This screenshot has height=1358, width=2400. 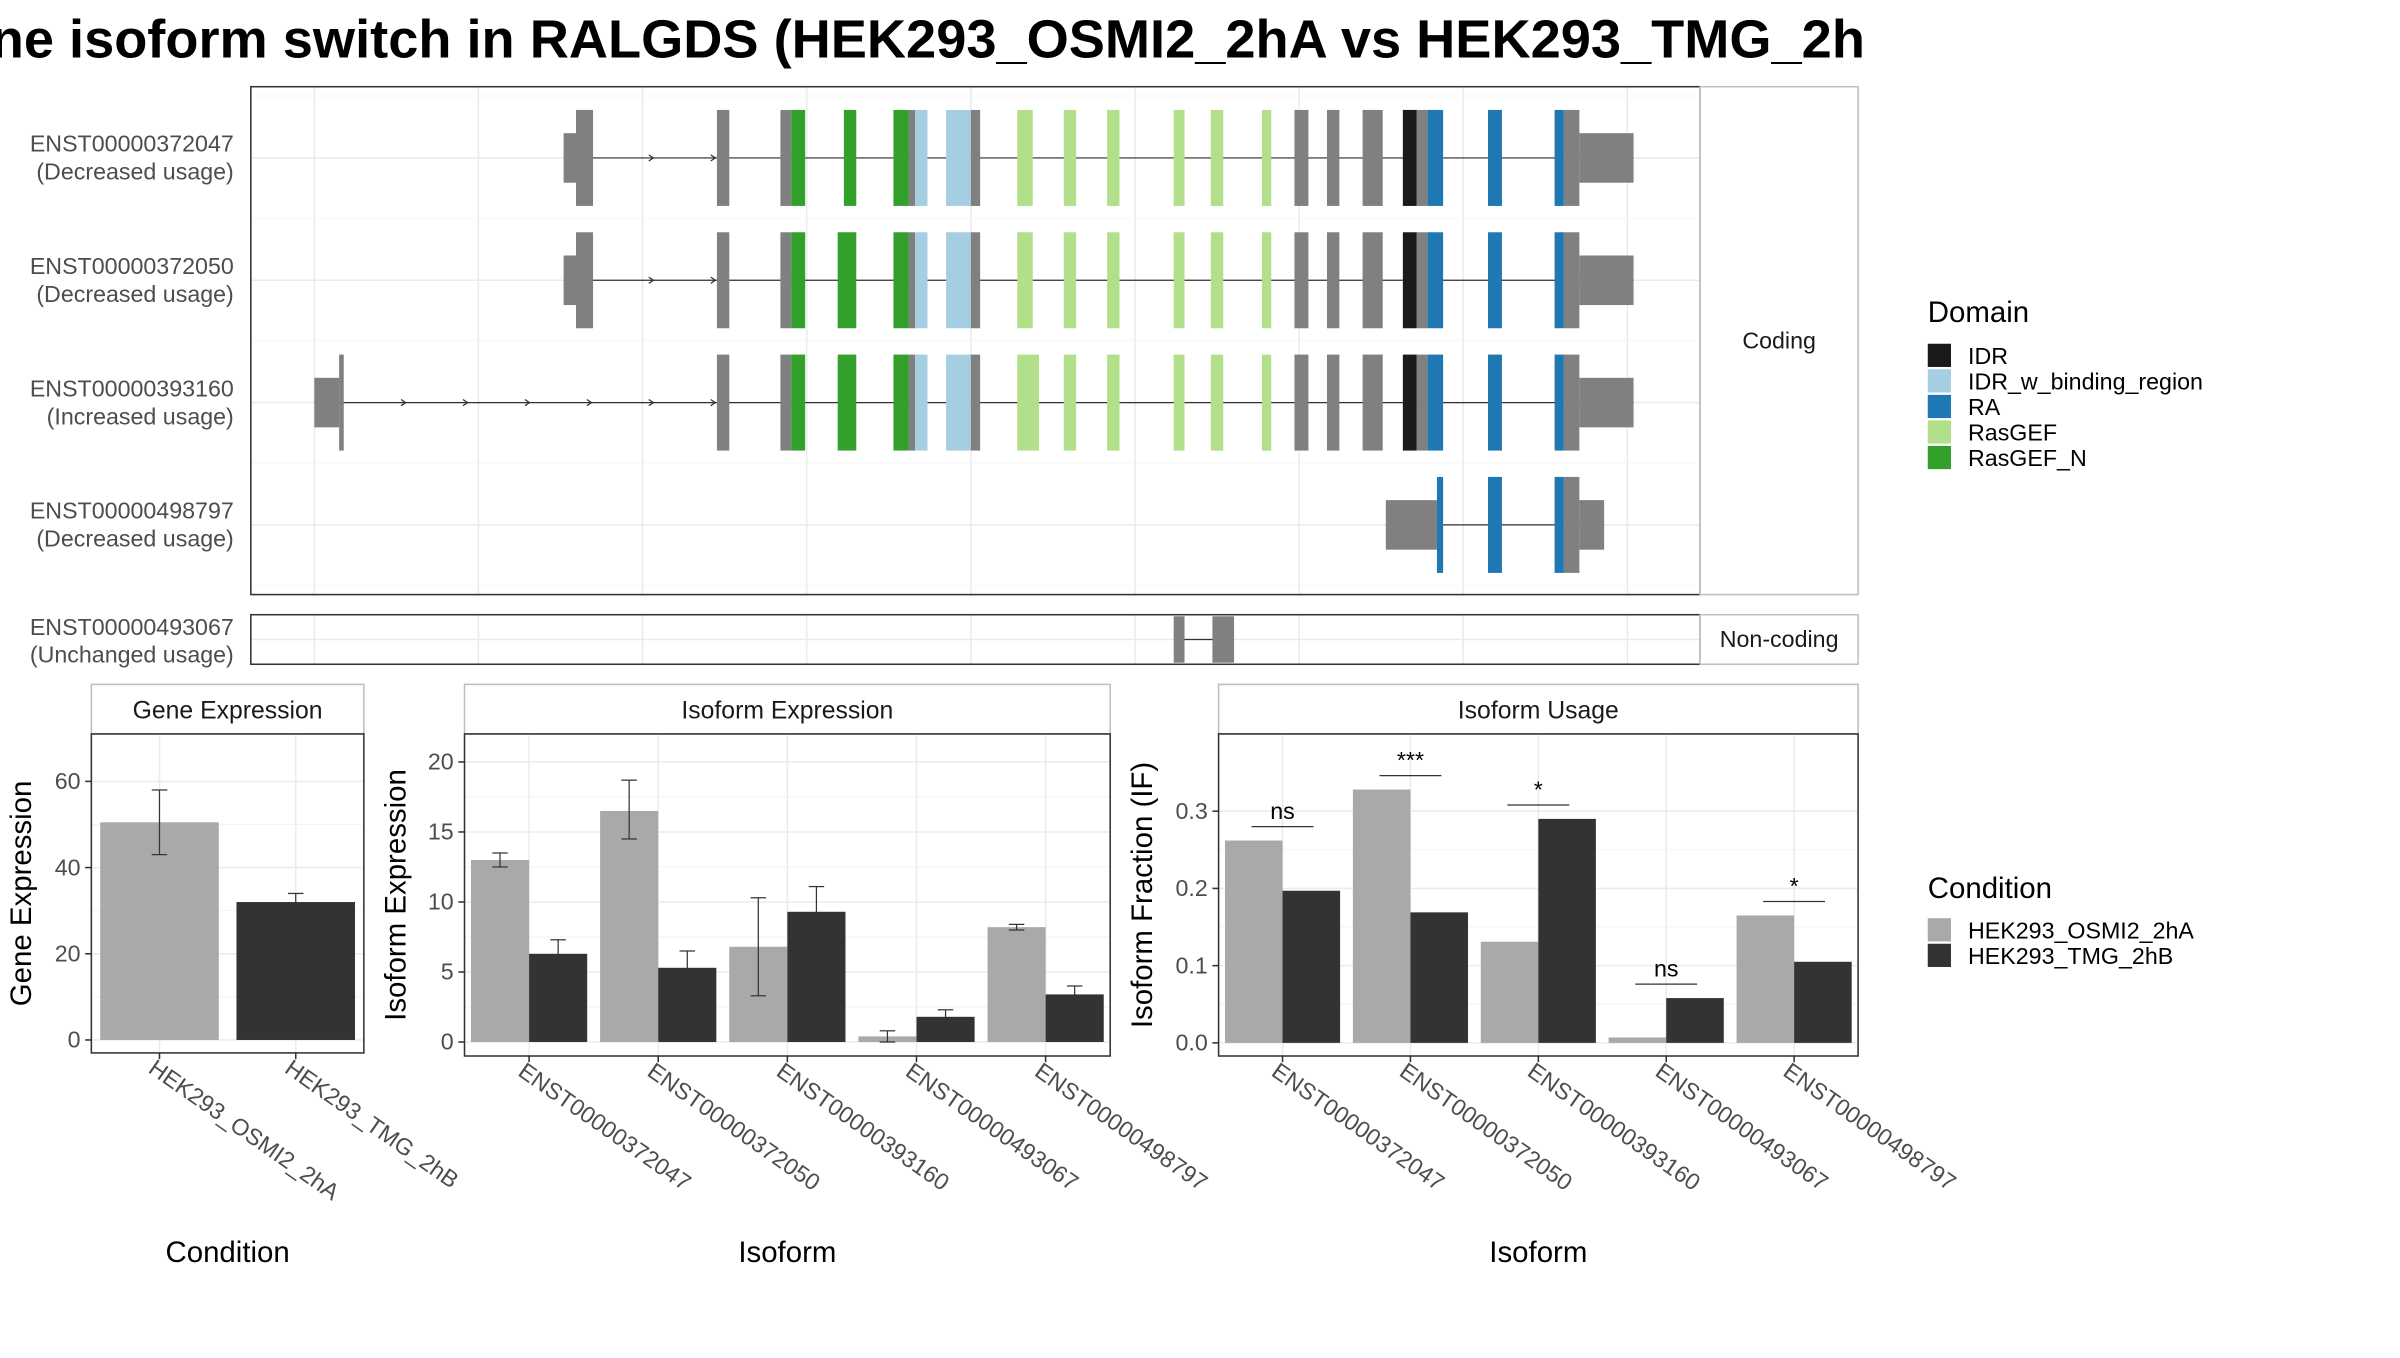 I want to click on domain-legend-label: RasGEF, so click(x=2012, y=433).